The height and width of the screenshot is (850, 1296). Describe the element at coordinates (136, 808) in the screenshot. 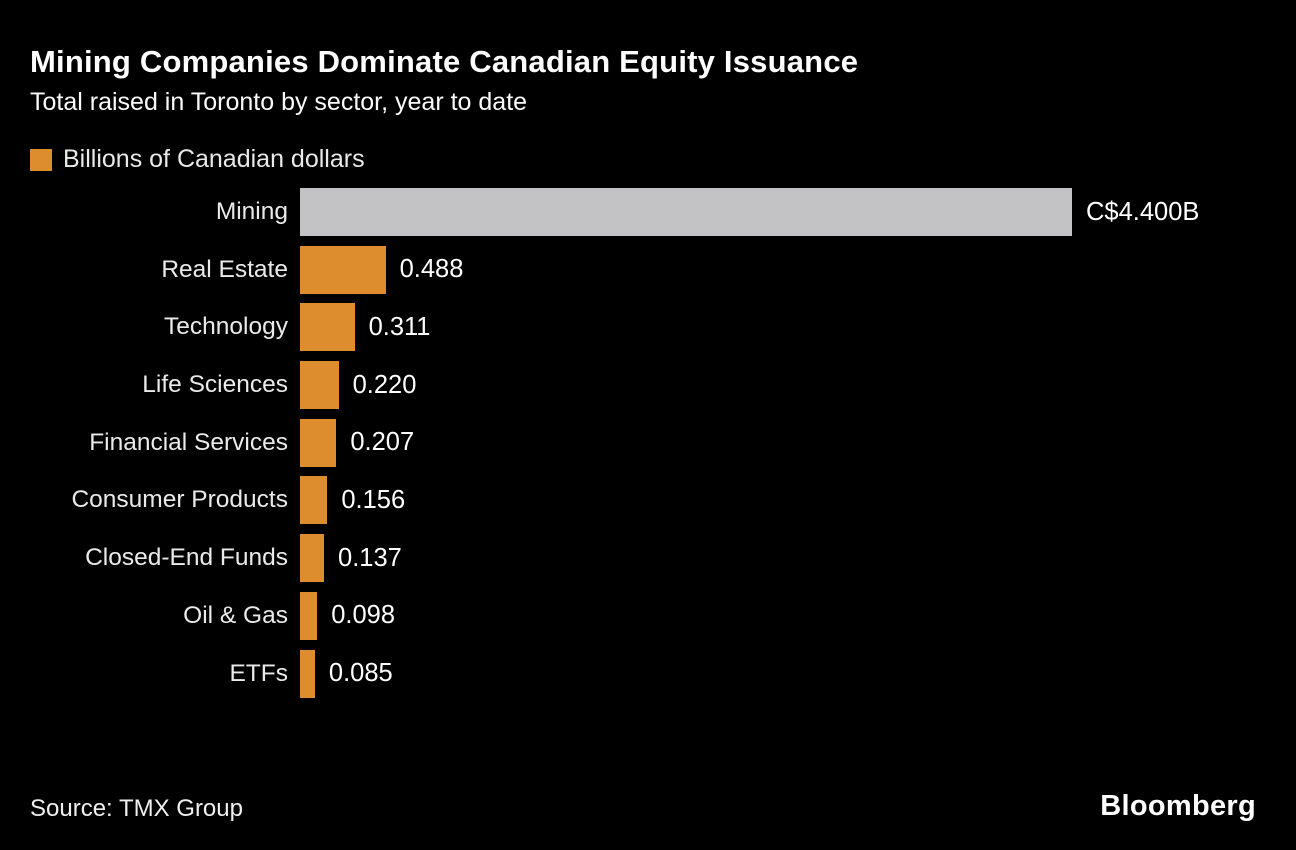

I see `source-credit: Source: TMX Group` at that location.